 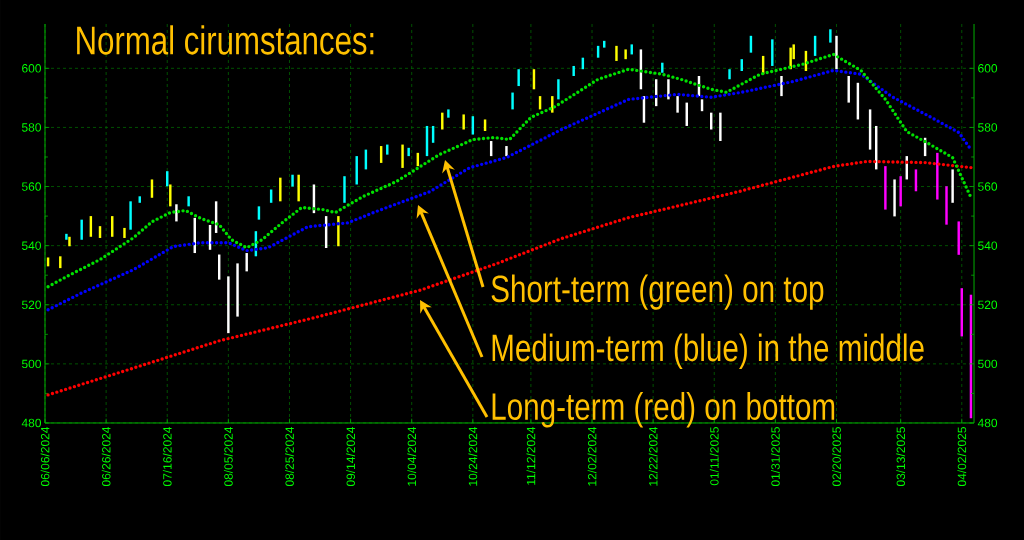 I want to click on annotation: Medium-term (blue) in the middle, so click(x=708, y=351).